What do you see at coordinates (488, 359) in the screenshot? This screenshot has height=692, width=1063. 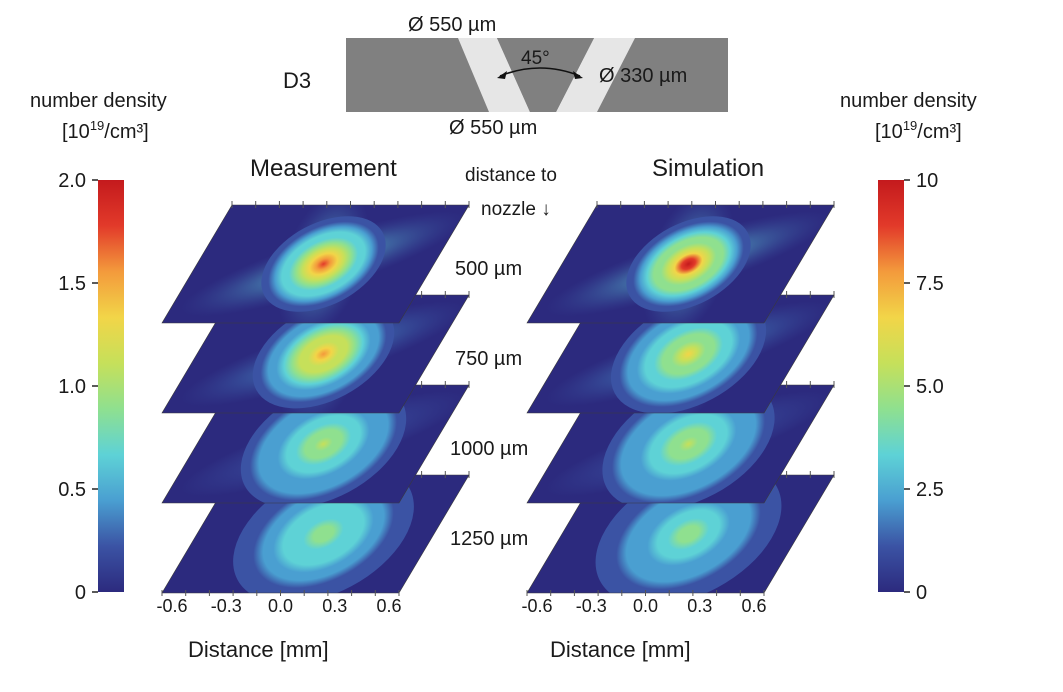 I see `distance-label: 750 µm` at bounding box center [488, 359].